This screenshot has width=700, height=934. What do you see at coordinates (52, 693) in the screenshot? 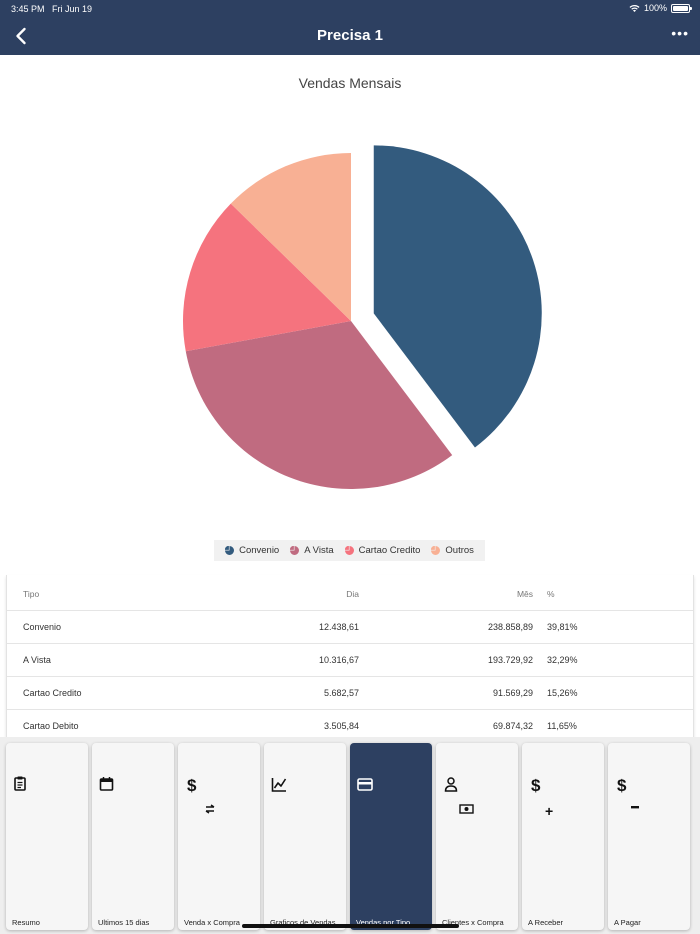
I see `cell-tipo: Cartao Credito` at bounding box center [52, 693].